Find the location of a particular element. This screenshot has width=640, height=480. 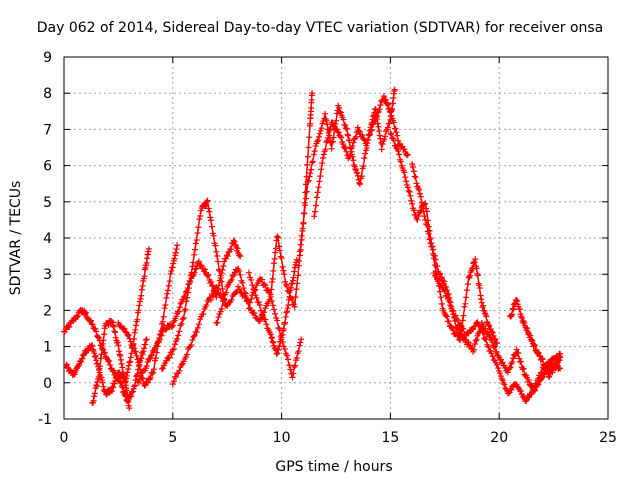

y-tick-label: 3 is located at coordinates (47, 275).